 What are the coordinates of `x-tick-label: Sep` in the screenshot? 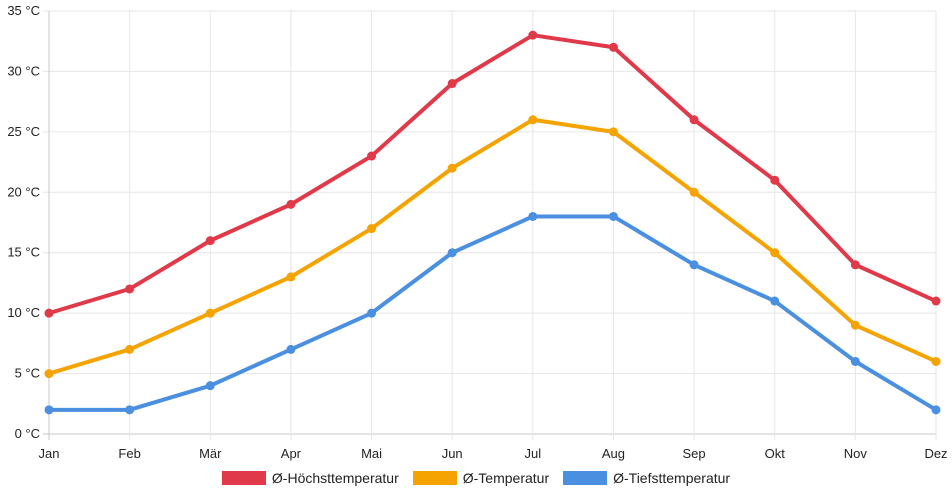 It's located at (694, 453).